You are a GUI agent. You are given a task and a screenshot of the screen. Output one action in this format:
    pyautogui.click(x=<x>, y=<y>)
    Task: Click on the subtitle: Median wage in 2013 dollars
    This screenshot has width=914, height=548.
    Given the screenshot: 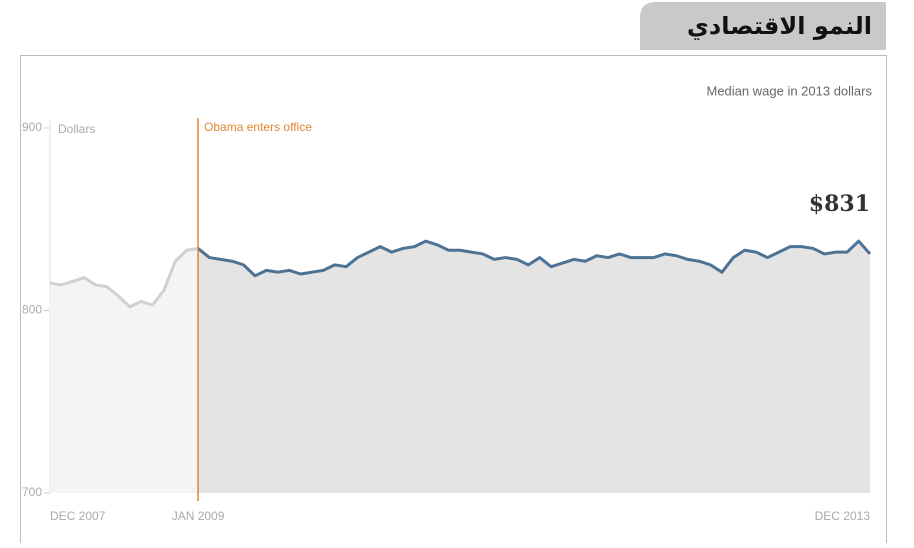 What is the action you would take?
    pyautogui.click(x=790, y=90)
    